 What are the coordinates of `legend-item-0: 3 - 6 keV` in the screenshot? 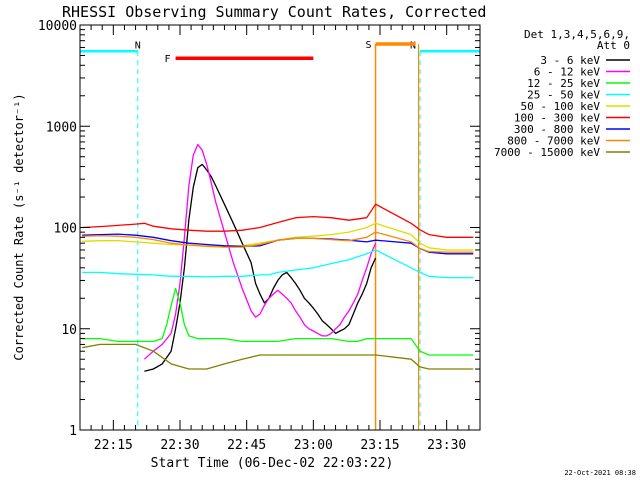 It's located at (585, 60).